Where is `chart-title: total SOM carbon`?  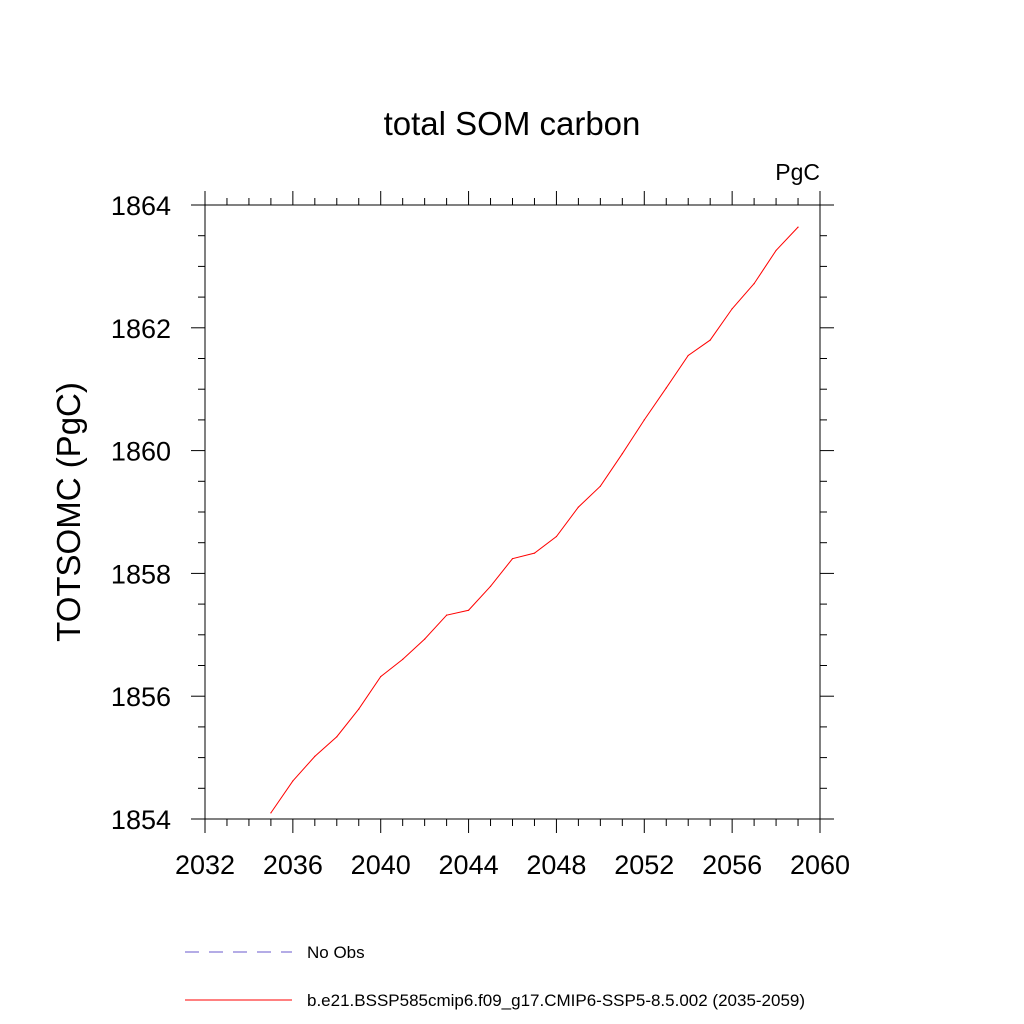
chart-title: total SOM carbon is located at coordinates (512, 123).